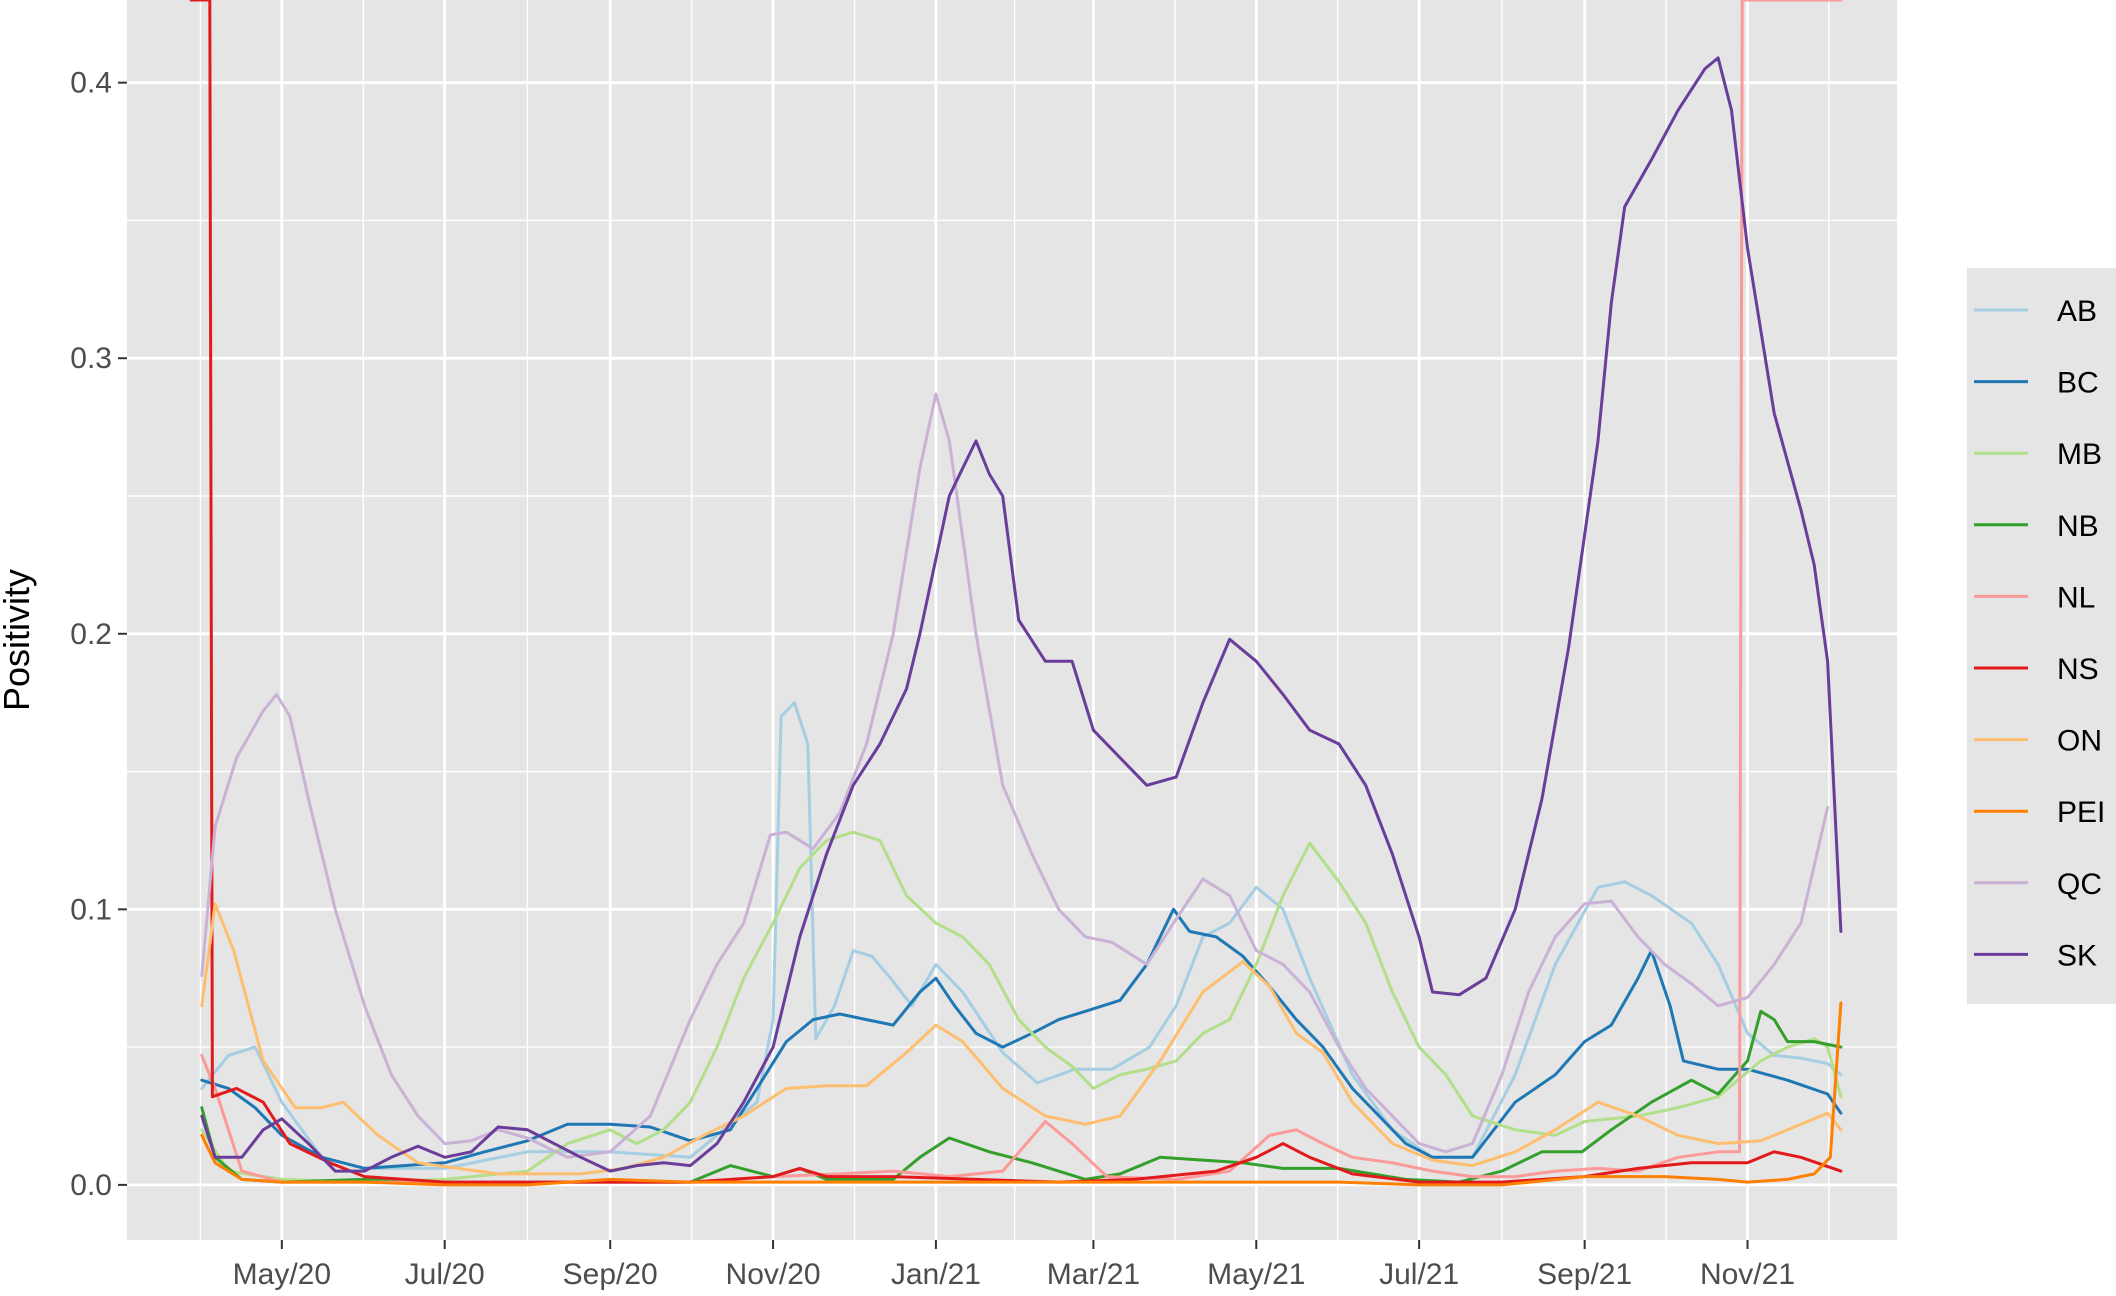 The width and height of the screenshot is (2116, 1296). What do you see at coordinates (2077, 955) in the screenshot?
I see `legend-label-sk: SK` at bounding box center [2077, 955].